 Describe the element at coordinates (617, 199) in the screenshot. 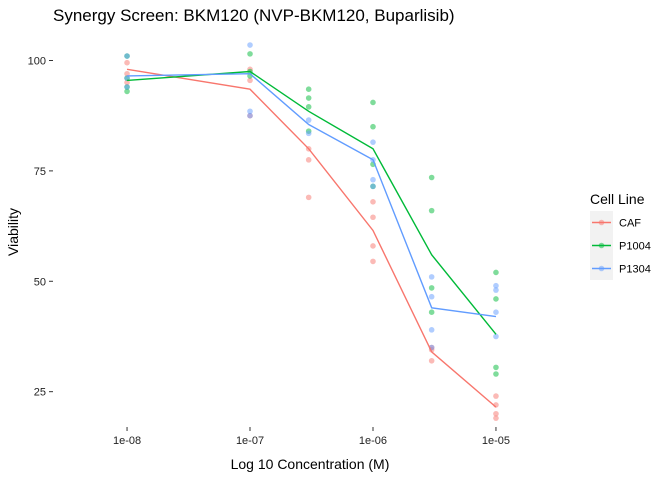

I see `legend-title: Cell Line` at that location.